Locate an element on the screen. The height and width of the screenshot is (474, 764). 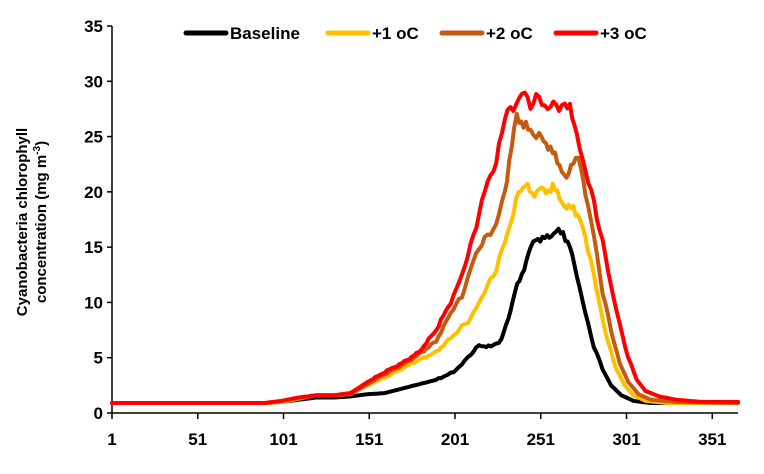
y-tick-label: 10 is located at coordinates (93, 302).